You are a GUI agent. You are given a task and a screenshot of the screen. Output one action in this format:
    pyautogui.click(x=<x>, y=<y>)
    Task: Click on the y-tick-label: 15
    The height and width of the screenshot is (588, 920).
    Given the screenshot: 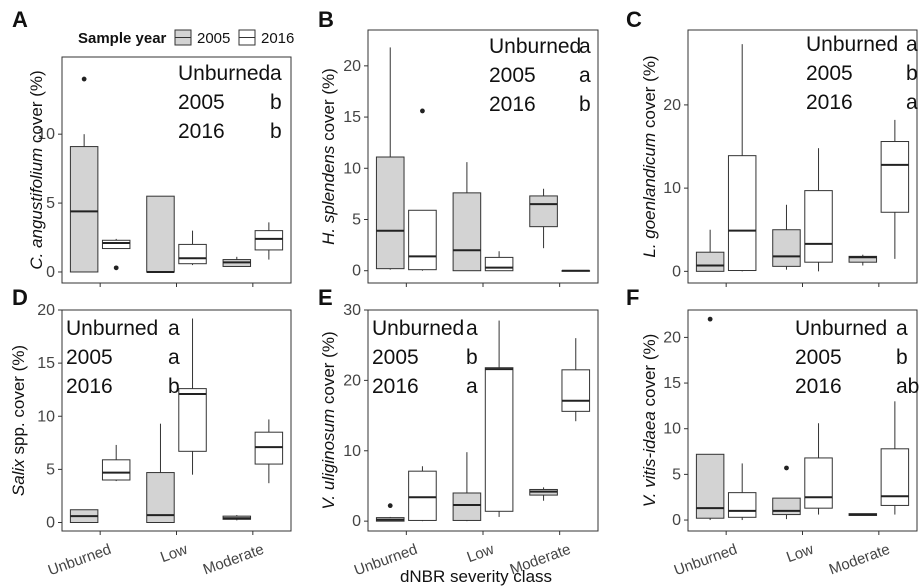 What is the action you would take?
    pyautogui.click(x=352, y=117)
    